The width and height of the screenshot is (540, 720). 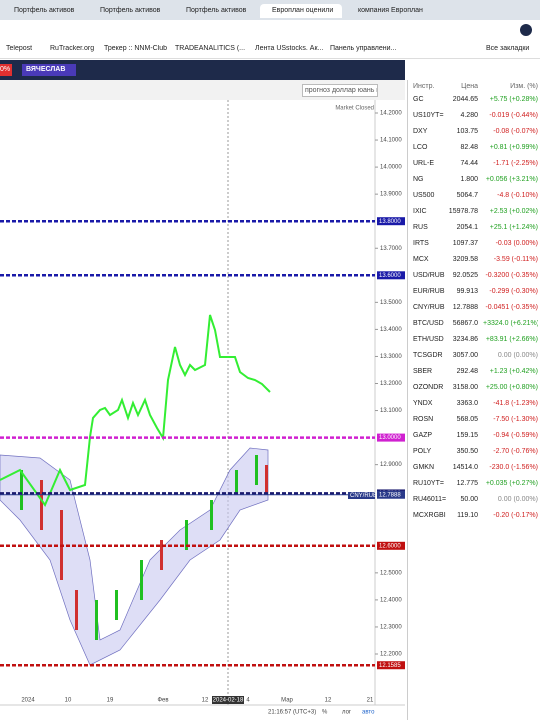 I want to click on tab: Европлан оценили, so click(x=301, y=11).